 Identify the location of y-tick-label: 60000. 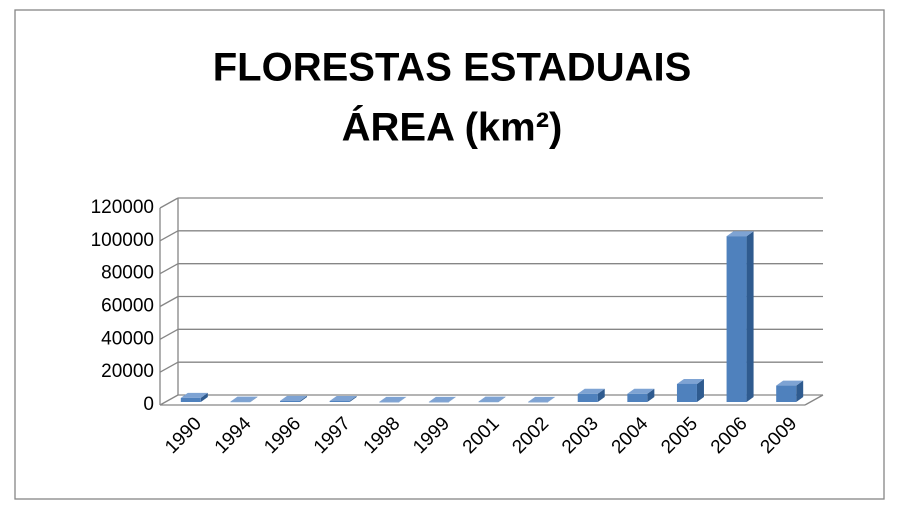
(127, 306).